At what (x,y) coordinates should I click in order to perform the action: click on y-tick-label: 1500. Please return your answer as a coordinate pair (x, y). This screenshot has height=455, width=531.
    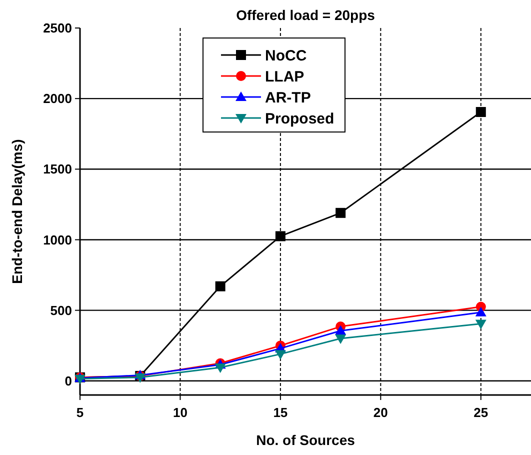
    Looking at the image, I should click on (57, 169).